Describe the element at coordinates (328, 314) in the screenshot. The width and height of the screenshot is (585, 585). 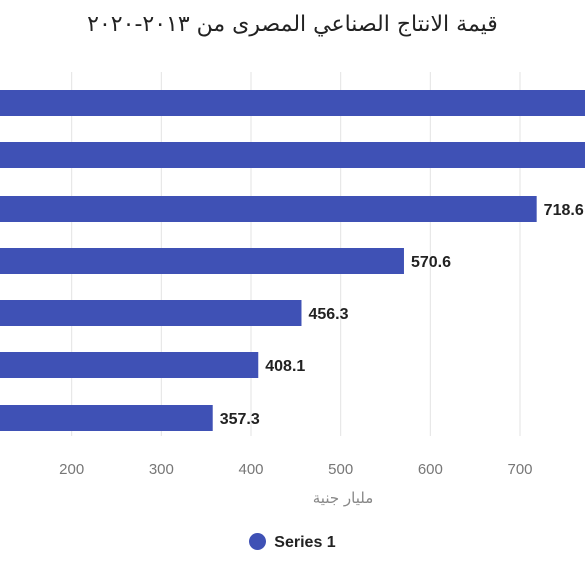
I see `bar-value-label: 456.3` at that location.